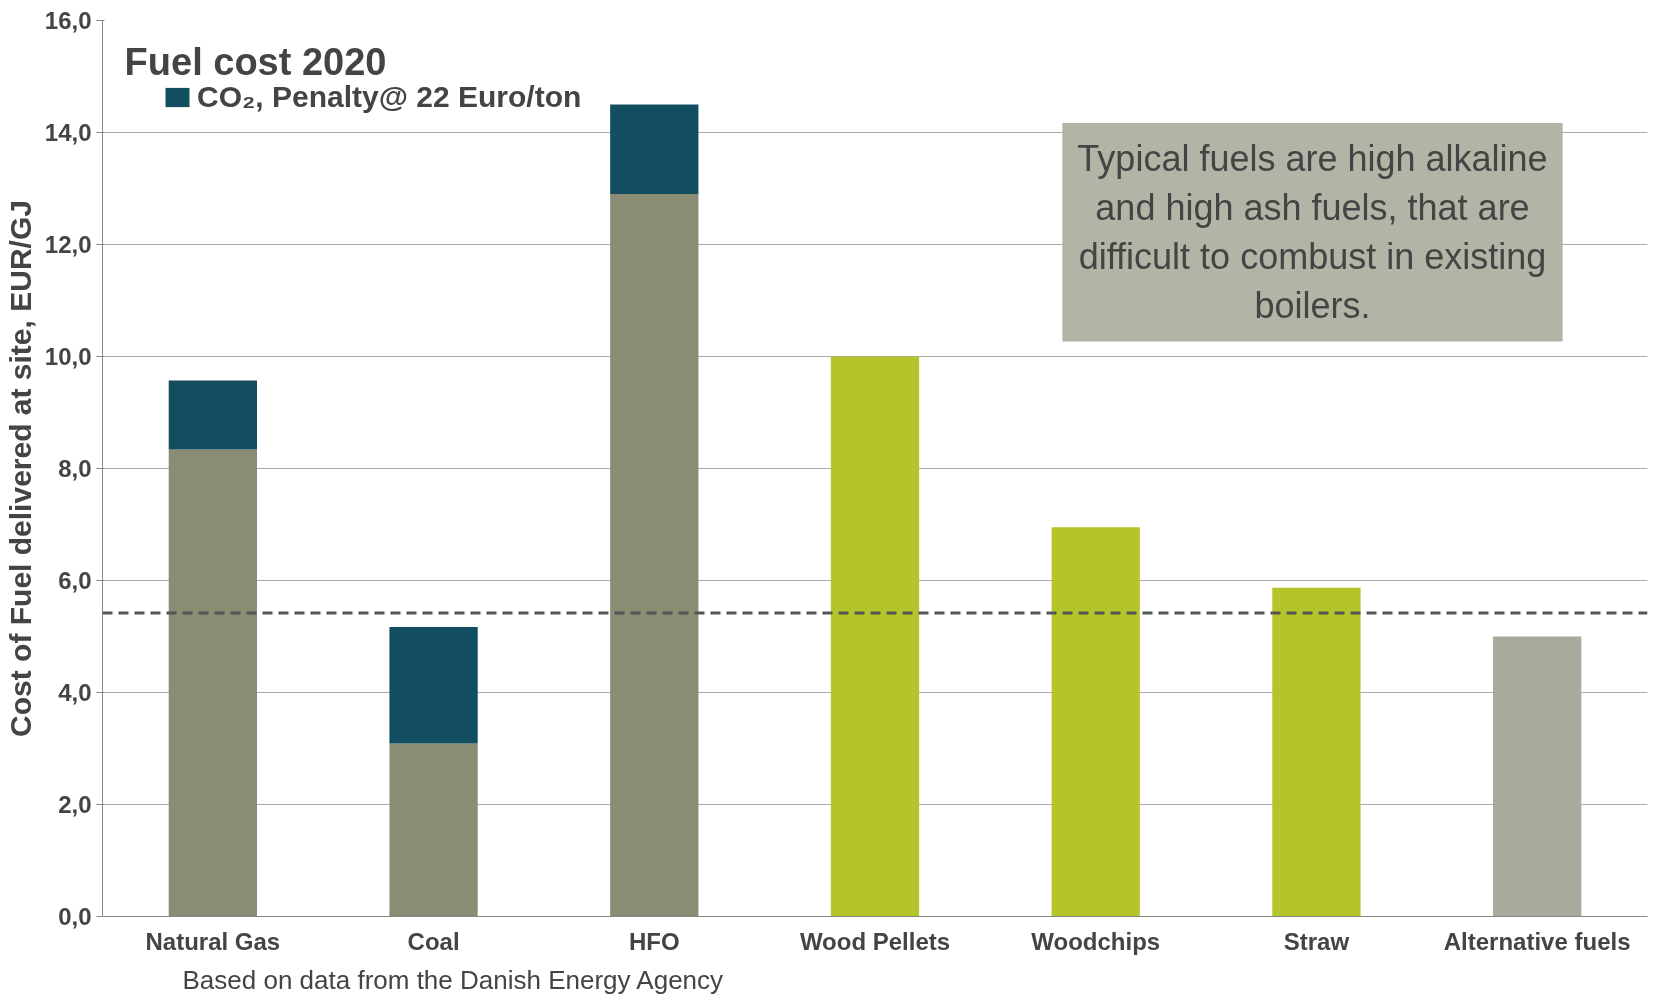  What do you see at coordinates (654, 941) in the screenshot?
I see `x-tick-label: HFO` at bounding box center [654, 941].